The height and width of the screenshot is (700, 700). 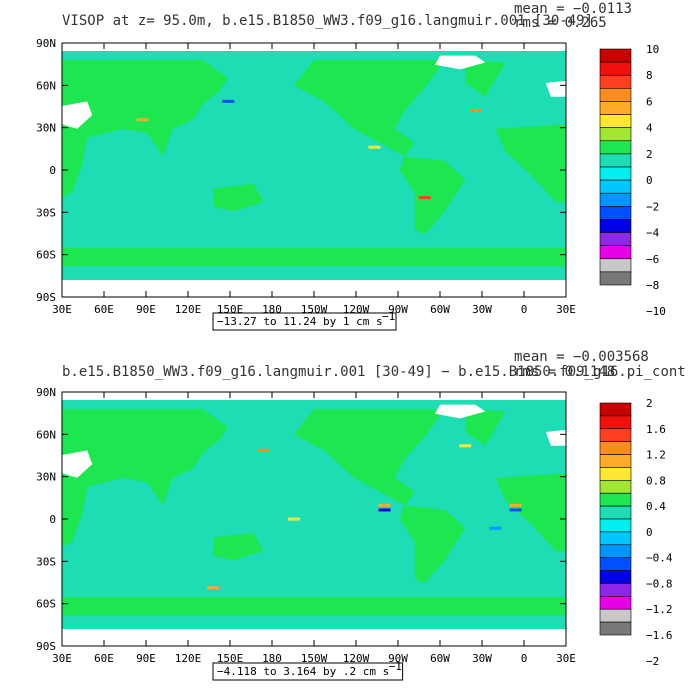 I want to click on colorbar-label: 0, so click(x=649, y=180).